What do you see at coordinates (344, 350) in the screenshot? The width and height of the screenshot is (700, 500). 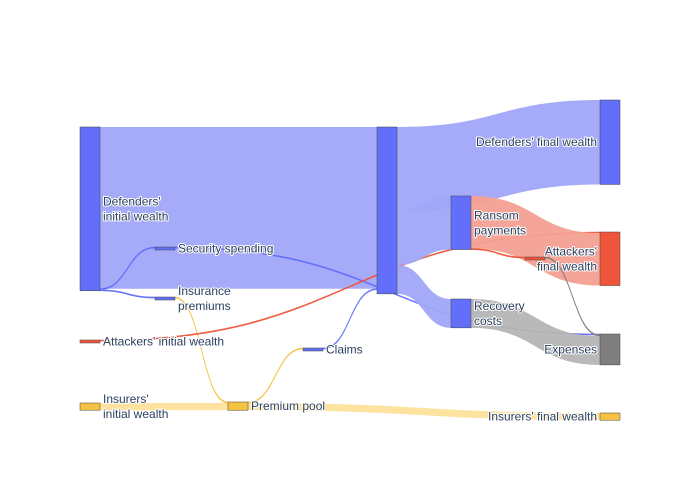 I see `label-claims: Claims` at bounding box center [344, 350].